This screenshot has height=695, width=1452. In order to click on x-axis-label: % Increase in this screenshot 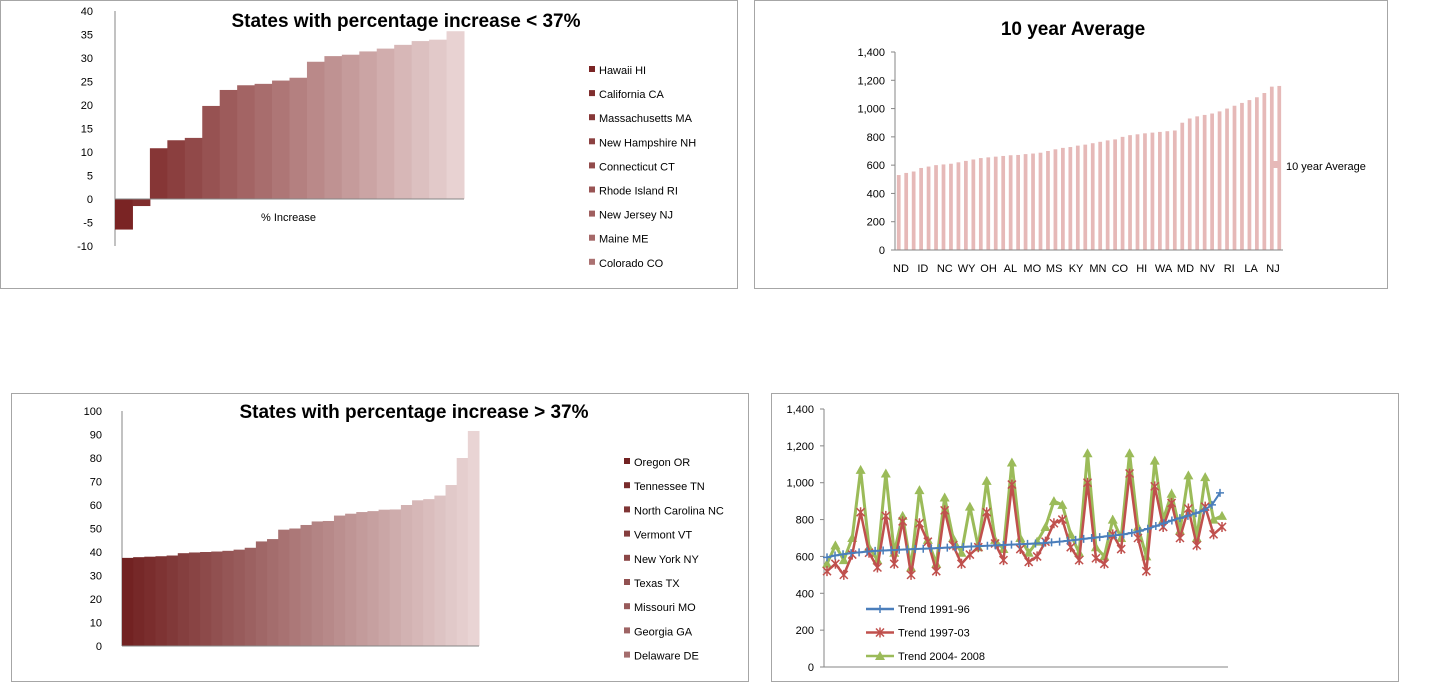, I will do `click(288, 218)`.